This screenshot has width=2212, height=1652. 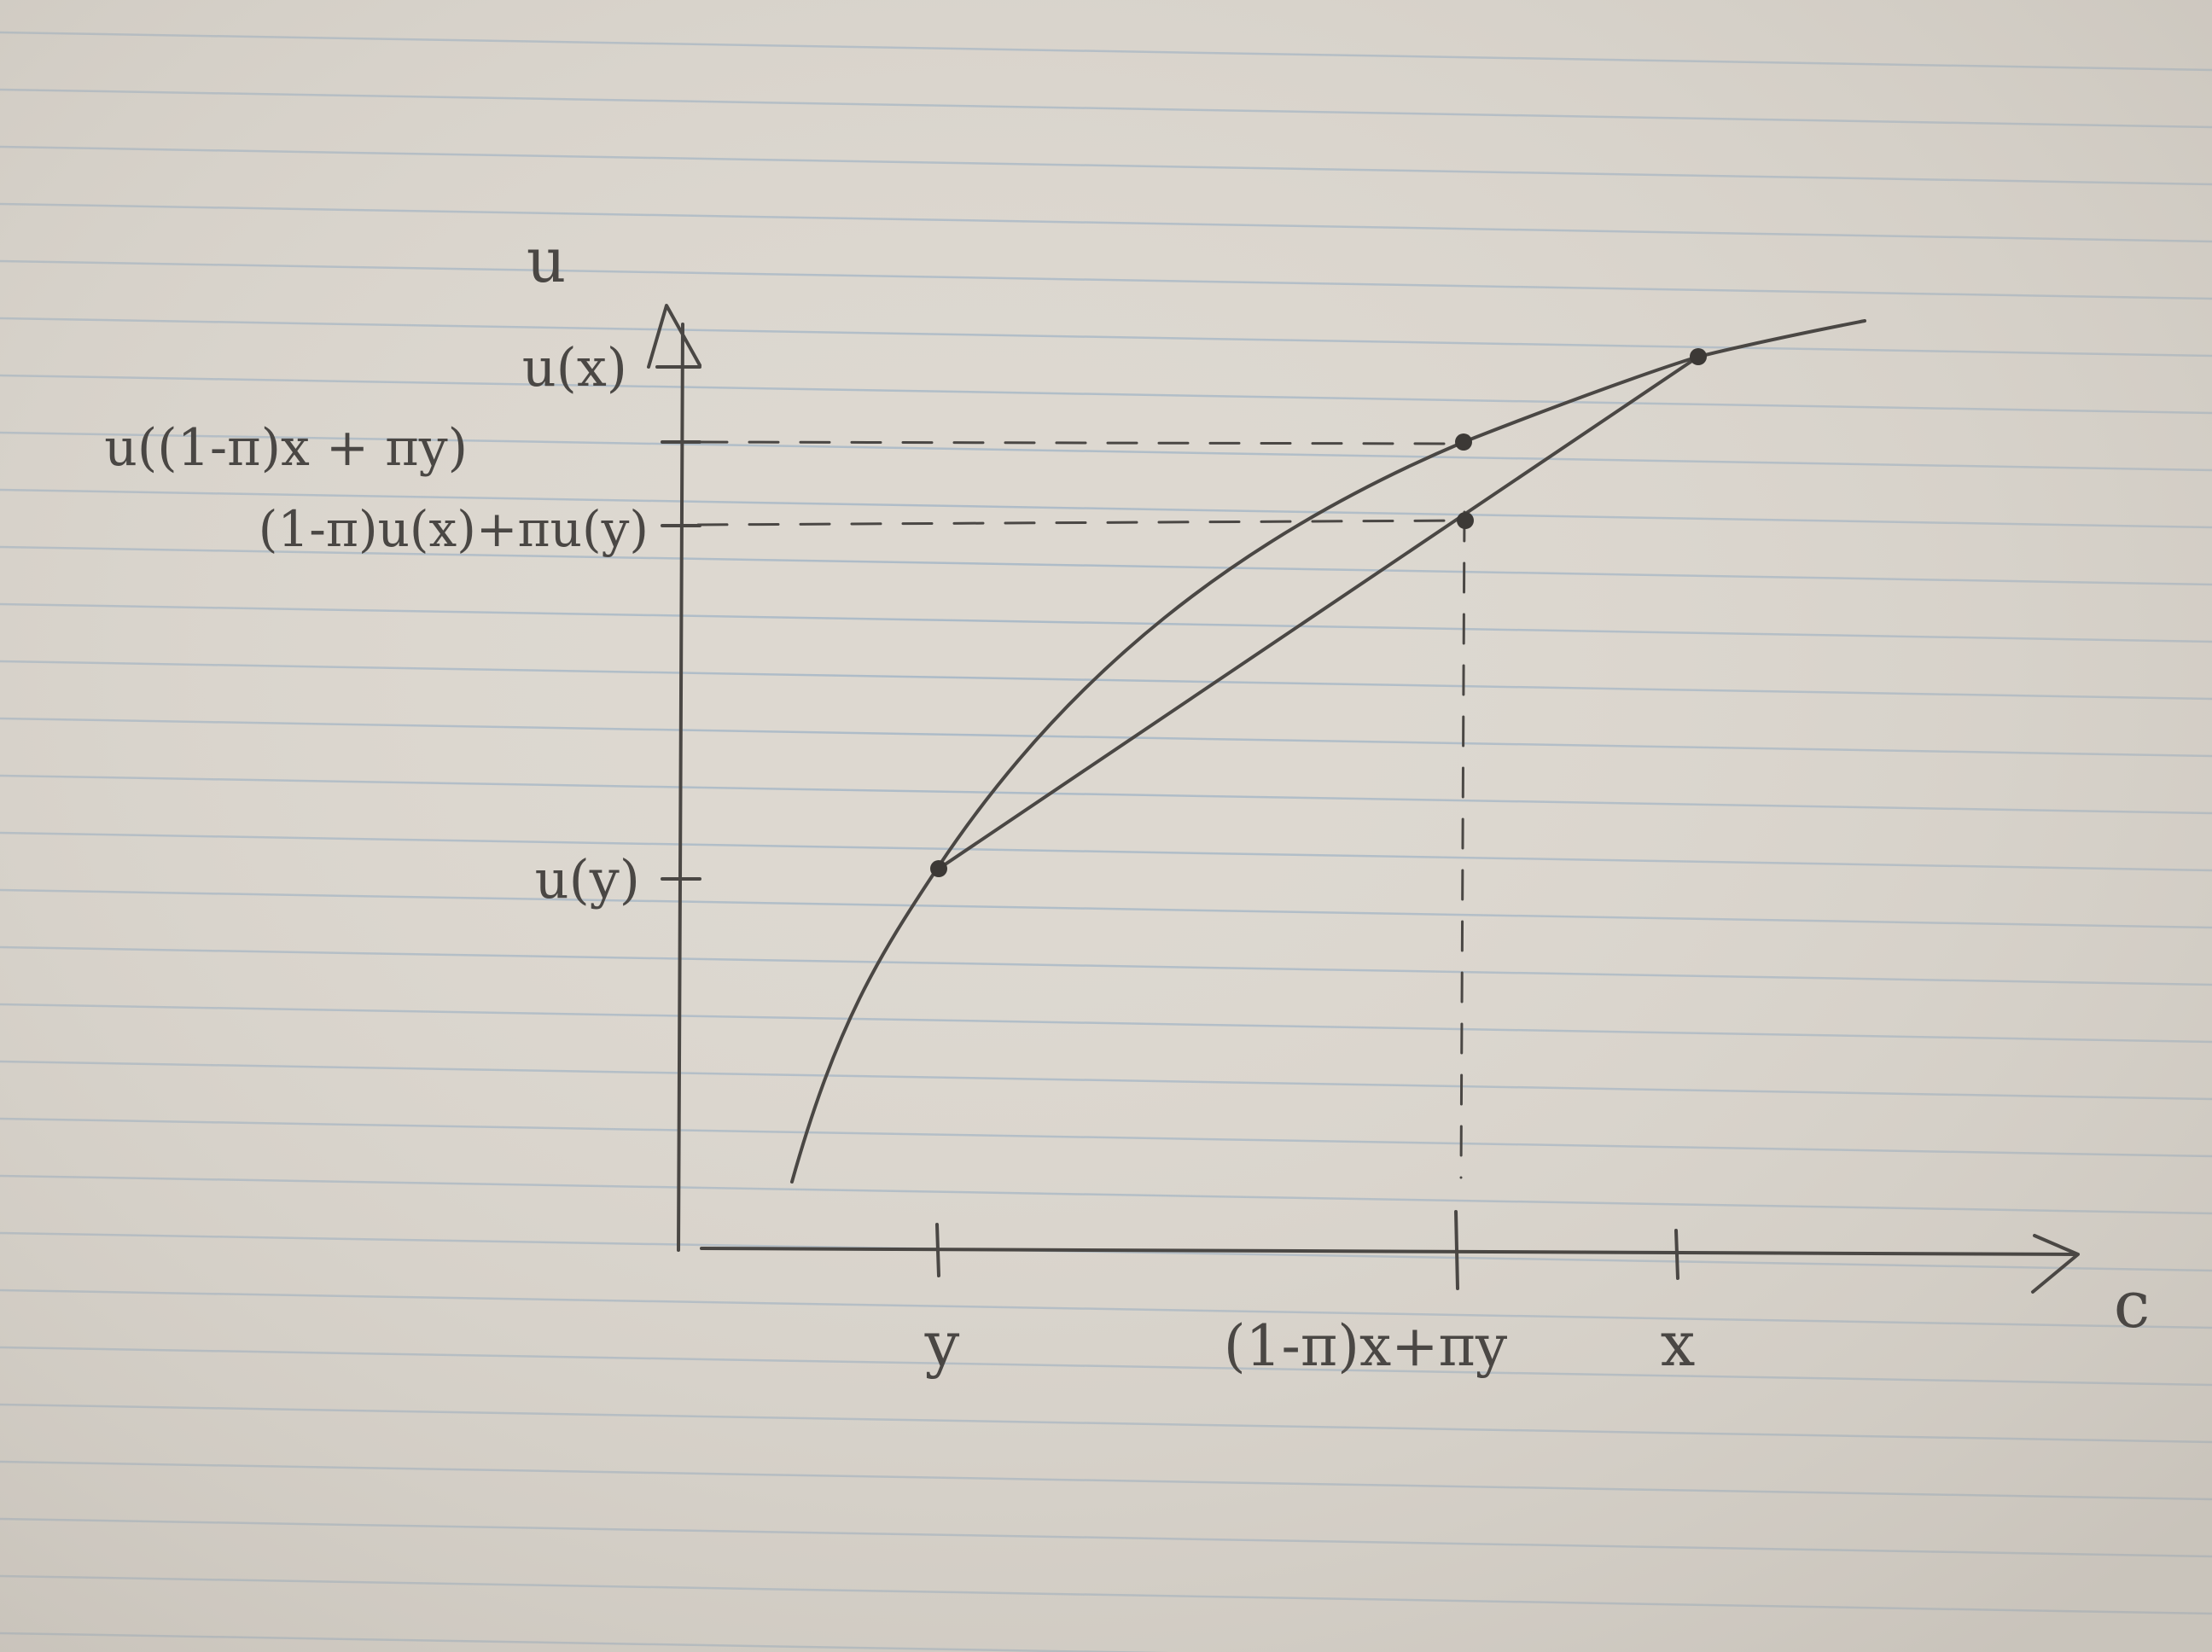 I want to click on x-axis-arrowhead, so click(x=2055, y=1264).